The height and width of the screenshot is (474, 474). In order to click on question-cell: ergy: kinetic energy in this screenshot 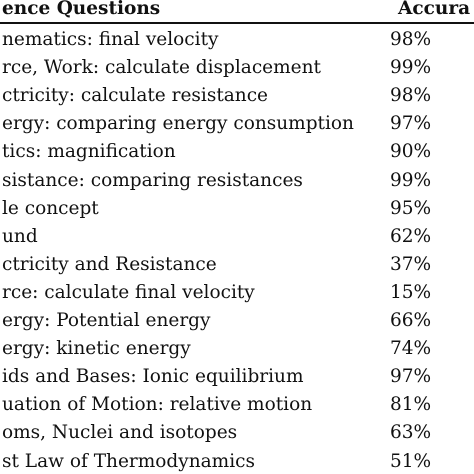, I will do `click(96, 349)`.